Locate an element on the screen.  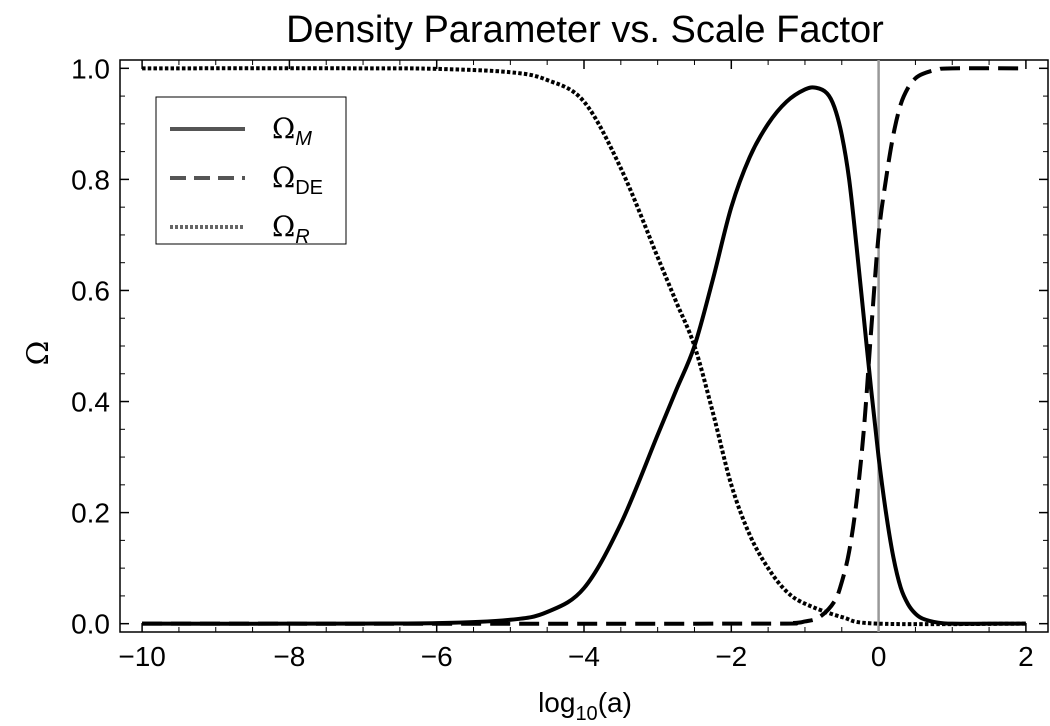
y-tick-label: 0.6 is located at coordinates (90, 290).